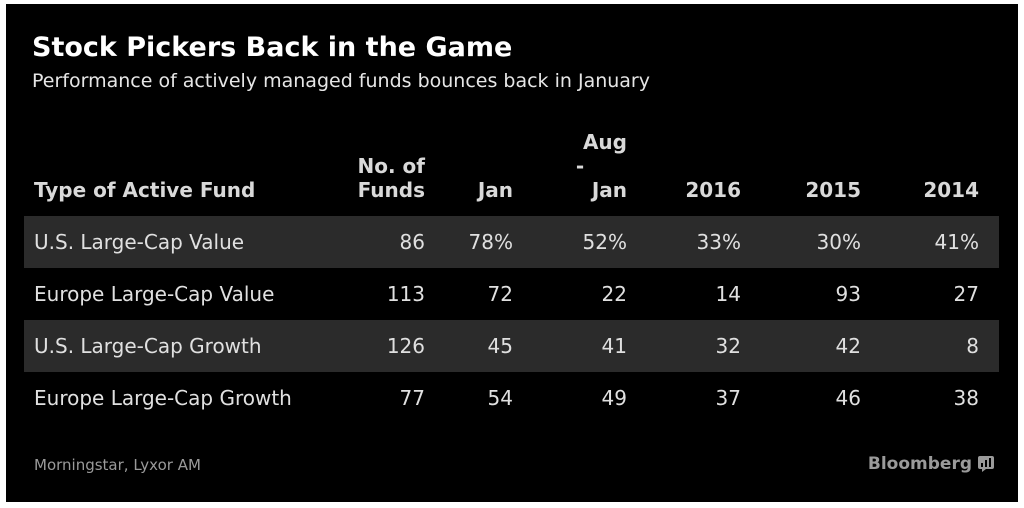 The image size is (1024, 508). Describe the element at coordinates (590, 166) in the screenshot. I see `column-header: Aug - Jan` at that location.